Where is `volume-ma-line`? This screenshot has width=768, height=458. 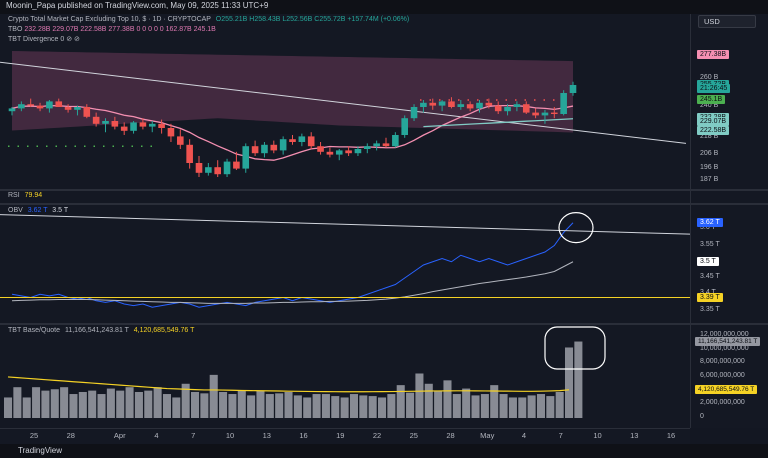 volume-ma-line is located at coordinates (288, 384).